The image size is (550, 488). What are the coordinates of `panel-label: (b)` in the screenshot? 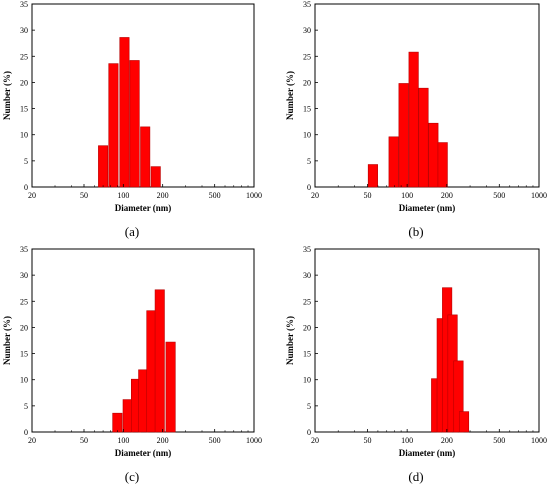 It's located at (415, 231).